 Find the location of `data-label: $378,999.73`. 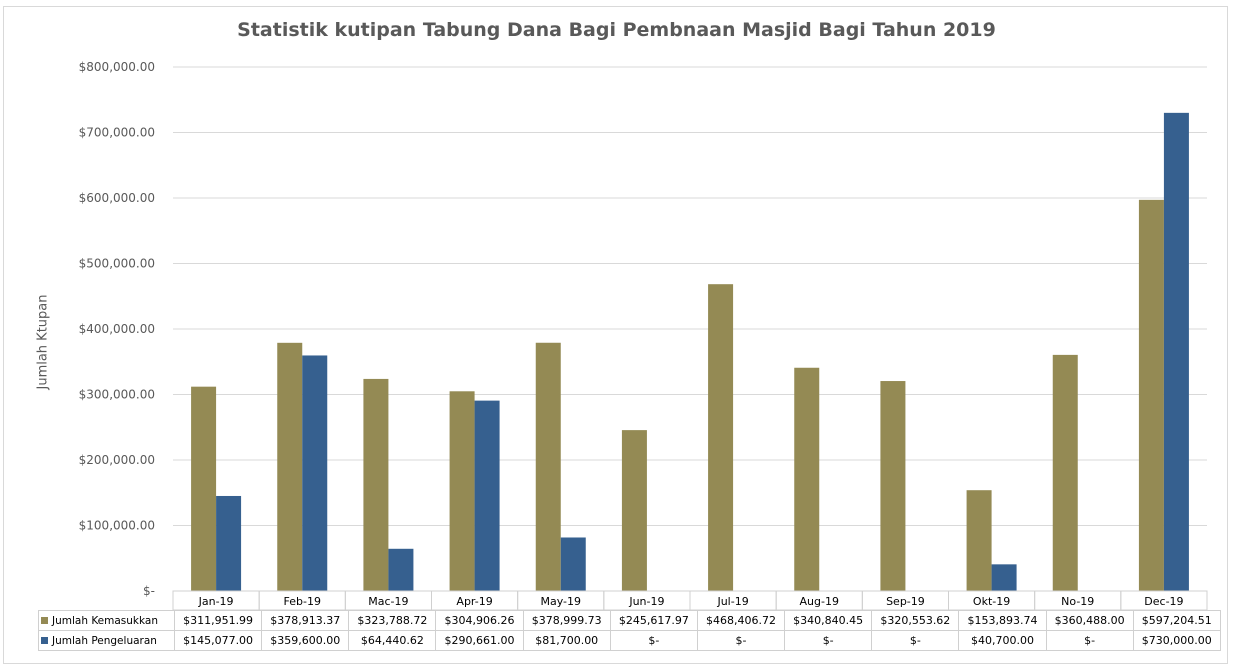

data-label: $378,999.73 is located at coordinates (566, 620).